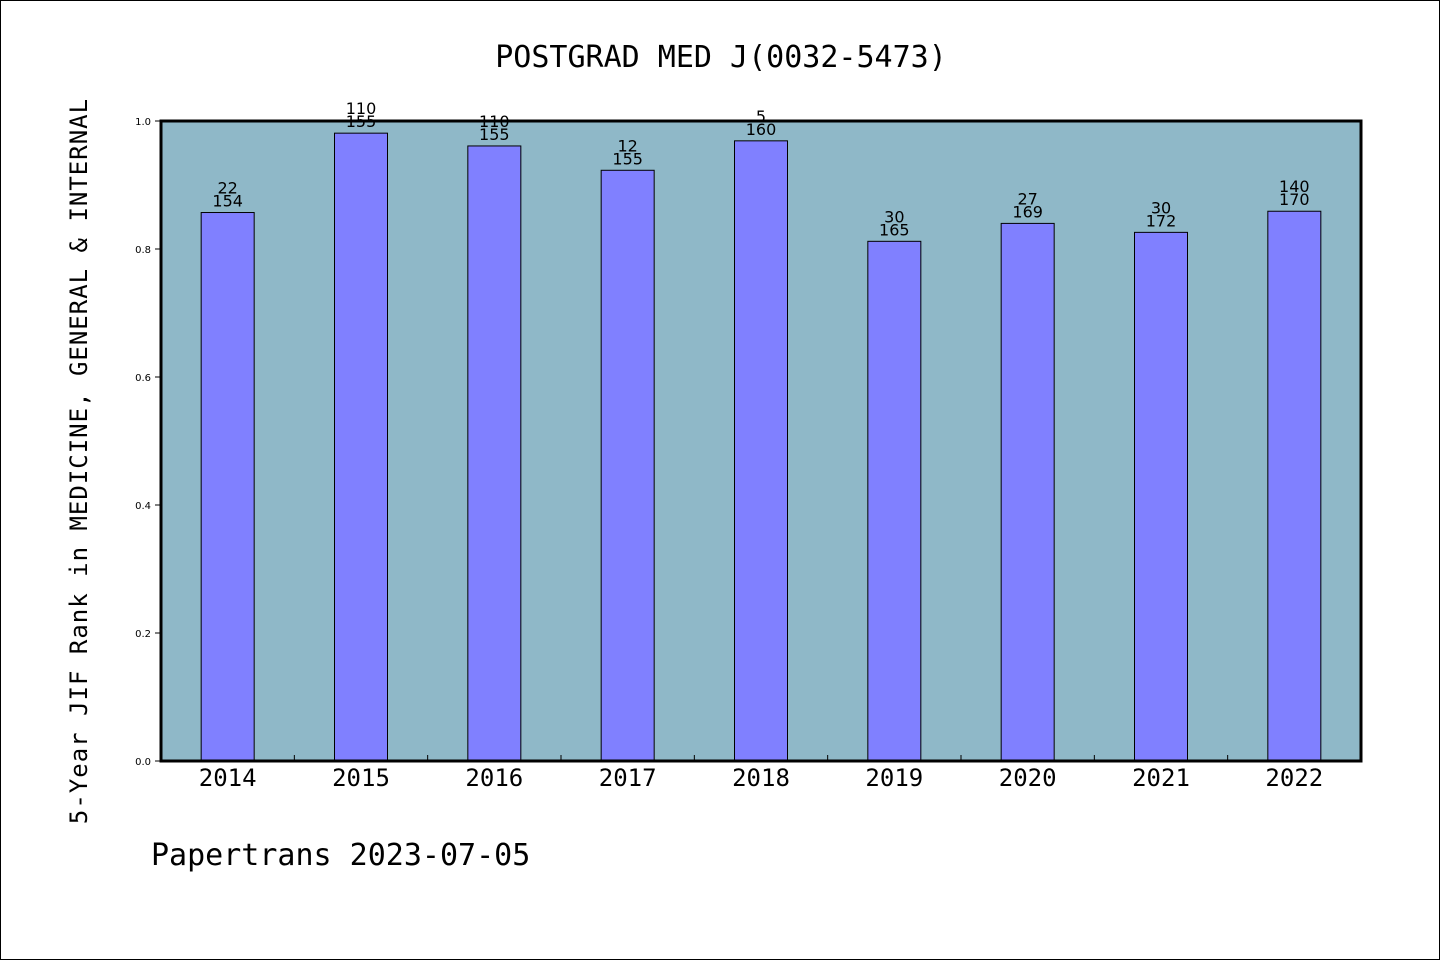  What do you see at coordinates (1028, 778) in the screenshot?
I see `x-tick-label: 2020` at bounding box center [1028, 778].